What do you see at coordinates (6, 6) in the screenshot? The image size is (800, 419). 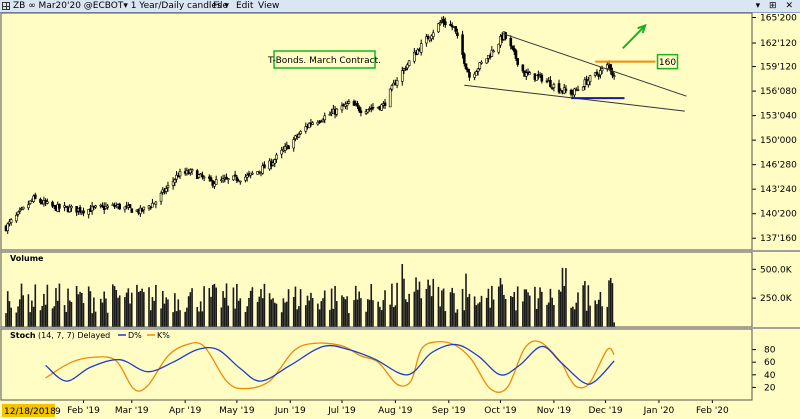 I see `chart-grid-icon` at bounding box center [6, 6].